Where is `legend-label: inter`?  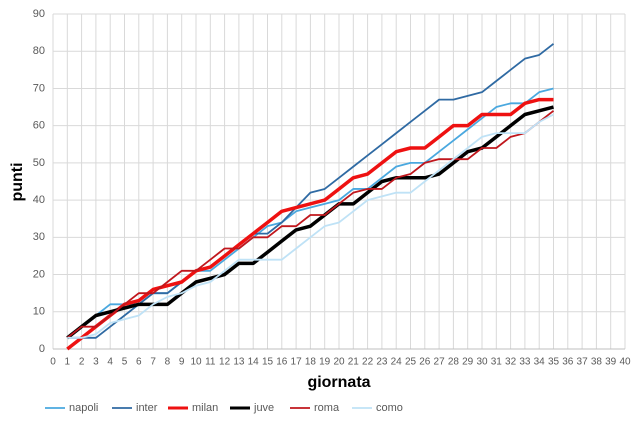
legend-label: inter is located at coordinates (147, 408).